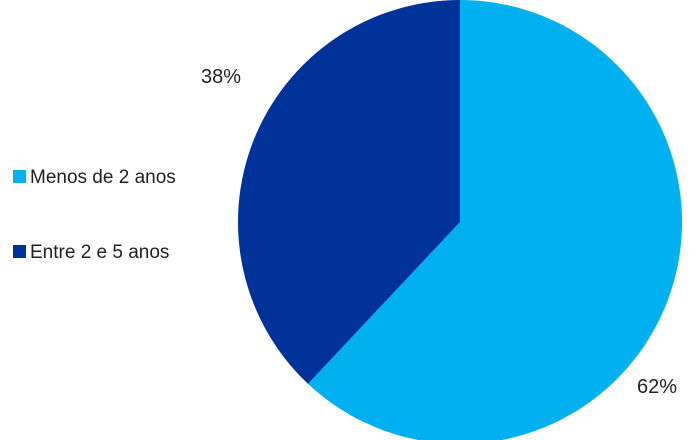  What do you see at coordinates (94, 215) in the screenshot?
I see `legend: Menos de 2 anos Entre 2 e 5 anos` at bounding box center [94, 215].